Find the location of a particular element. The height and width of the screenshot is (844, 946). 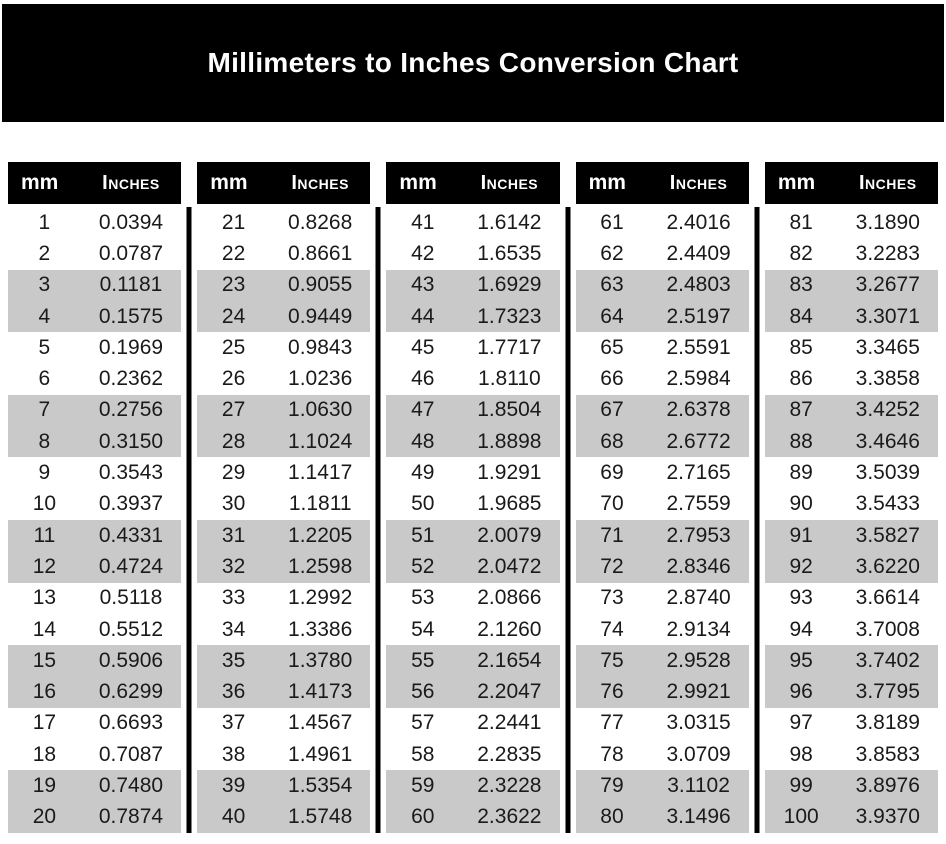

table-divider is located at coordinates (757, 497).